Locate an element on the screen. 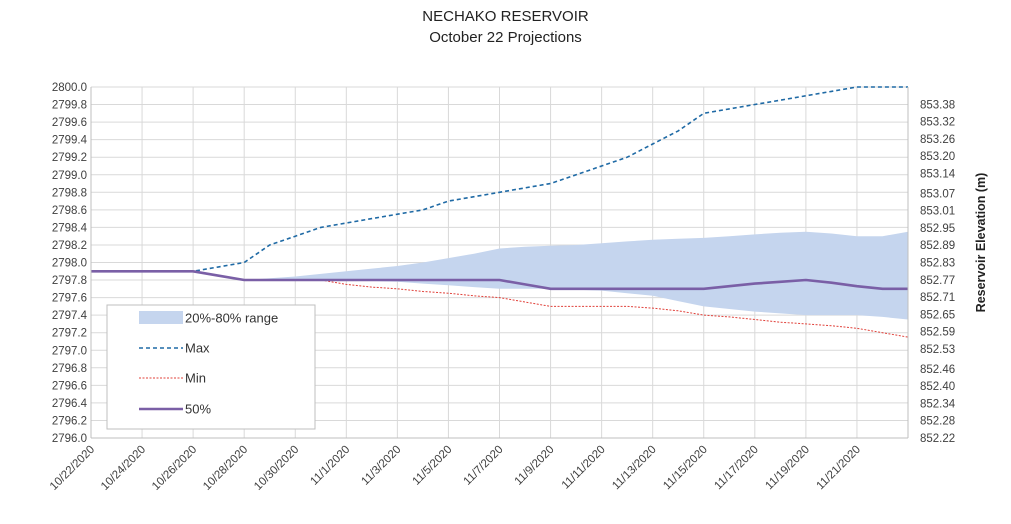  y2-tick-label: 852.59 is located at coordinates (937, 333).